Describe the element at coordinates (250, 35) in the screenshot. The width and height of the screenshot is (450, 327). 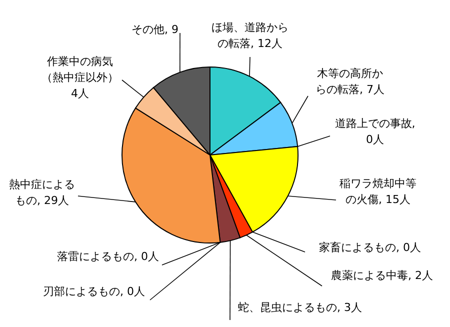
I see `slice-label: ほ場、道路からの転落, 12人` at that location.